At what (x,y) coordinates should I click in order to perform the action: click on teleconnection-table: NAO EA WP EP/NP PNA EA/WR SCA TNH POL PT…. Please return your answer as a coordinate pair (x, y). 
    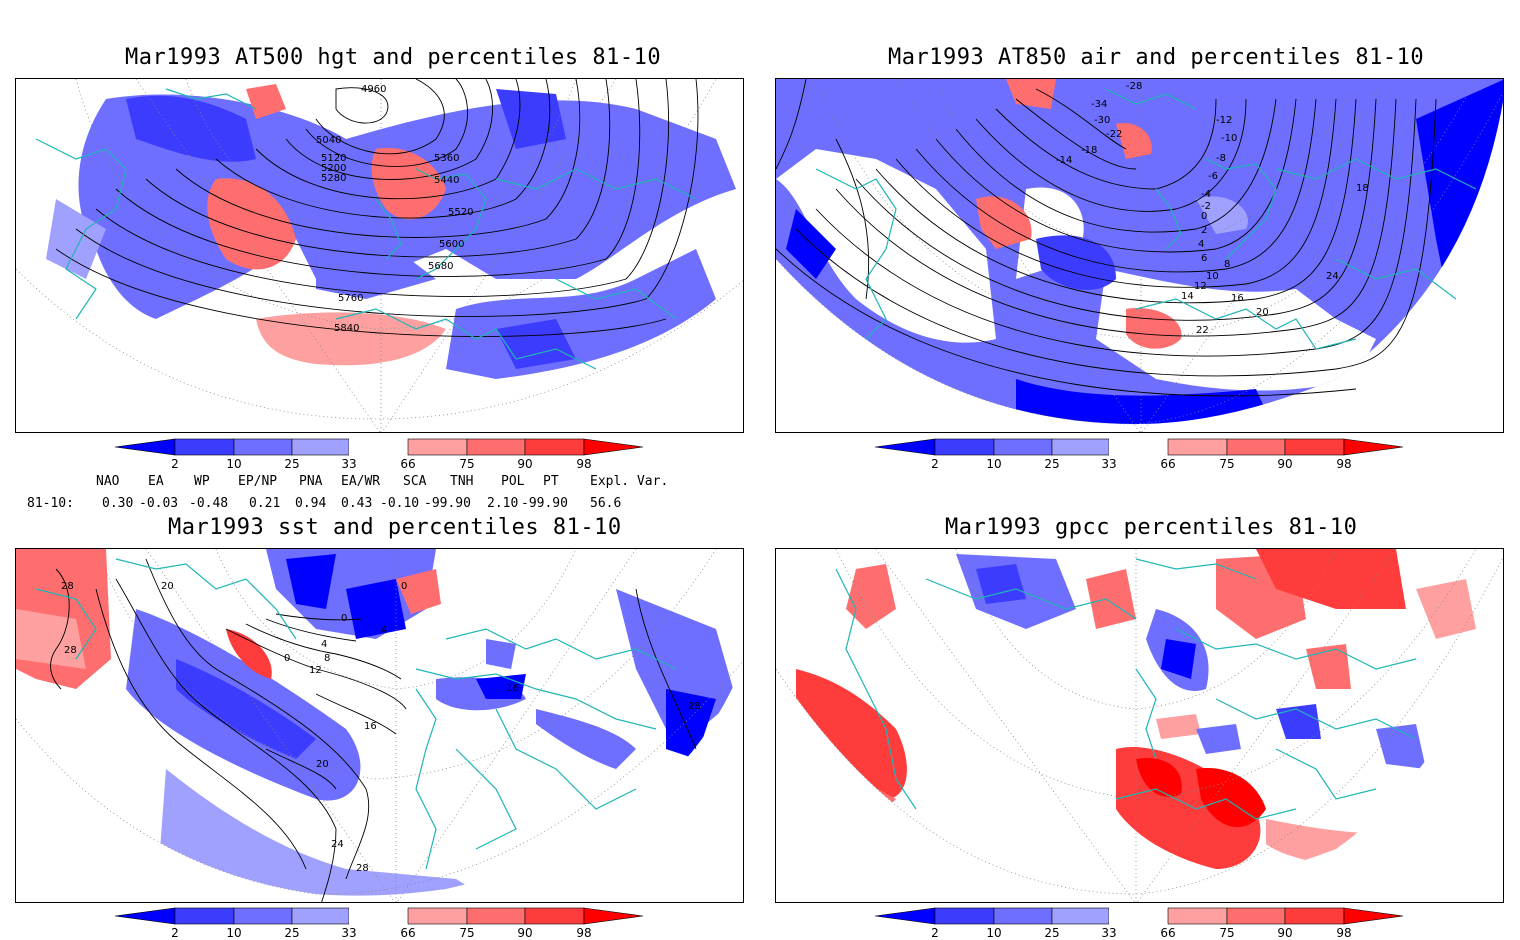
    Looking at the image, I should click on (380, 494).